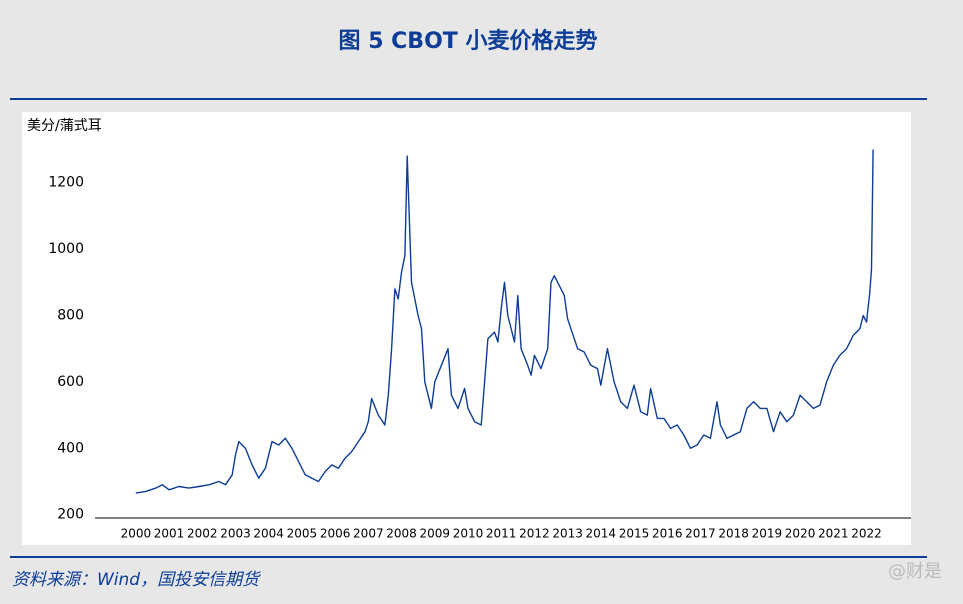 This screenshot has width=963, height=604. I want to click on x-tick-label: 2008, so click(401, 534).